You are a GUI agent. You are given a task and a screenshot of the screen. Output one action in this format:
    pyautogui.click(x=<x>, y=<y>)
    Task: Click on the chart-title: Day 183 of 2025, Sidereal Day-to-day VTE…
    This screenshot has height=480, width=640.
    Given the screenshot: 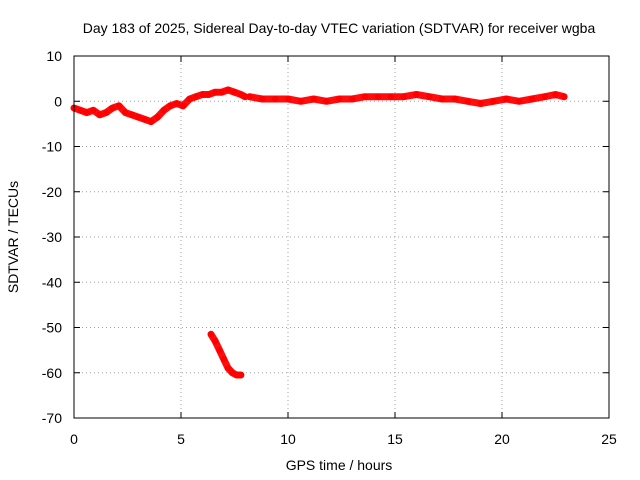 What is the action you would take?
    pyautogui.click(x=339, y=28)
    